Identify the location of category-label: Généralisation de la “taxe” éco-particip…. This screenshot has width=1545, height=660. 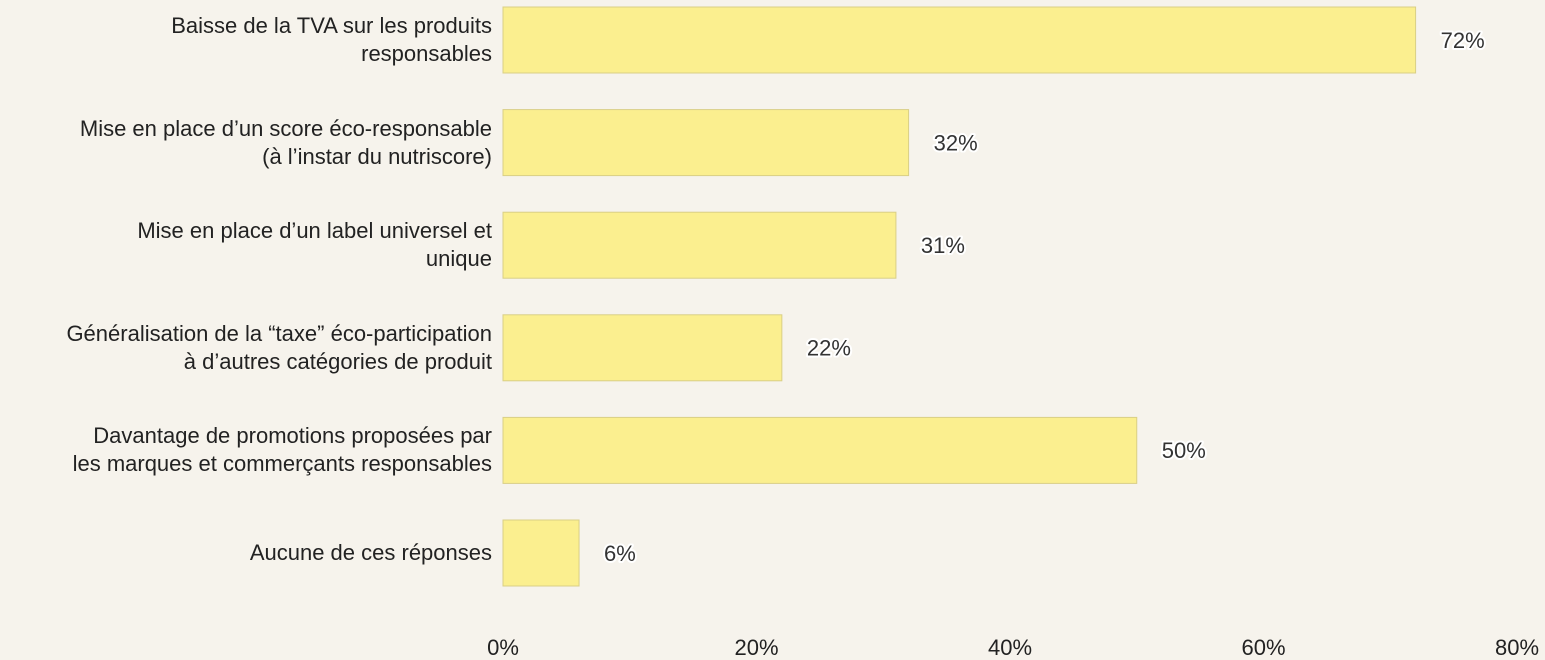
(279, 347).